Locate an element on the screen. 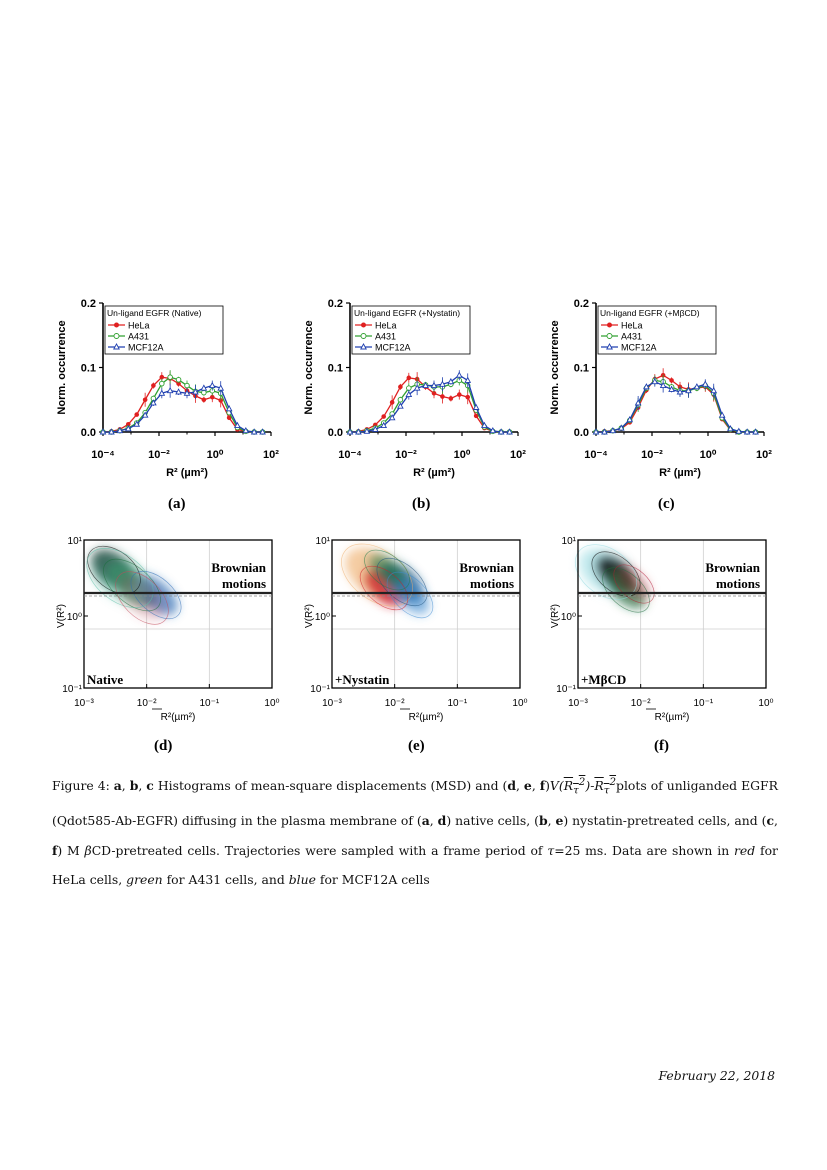  series-line-hela is located at coordinates (675, 403).